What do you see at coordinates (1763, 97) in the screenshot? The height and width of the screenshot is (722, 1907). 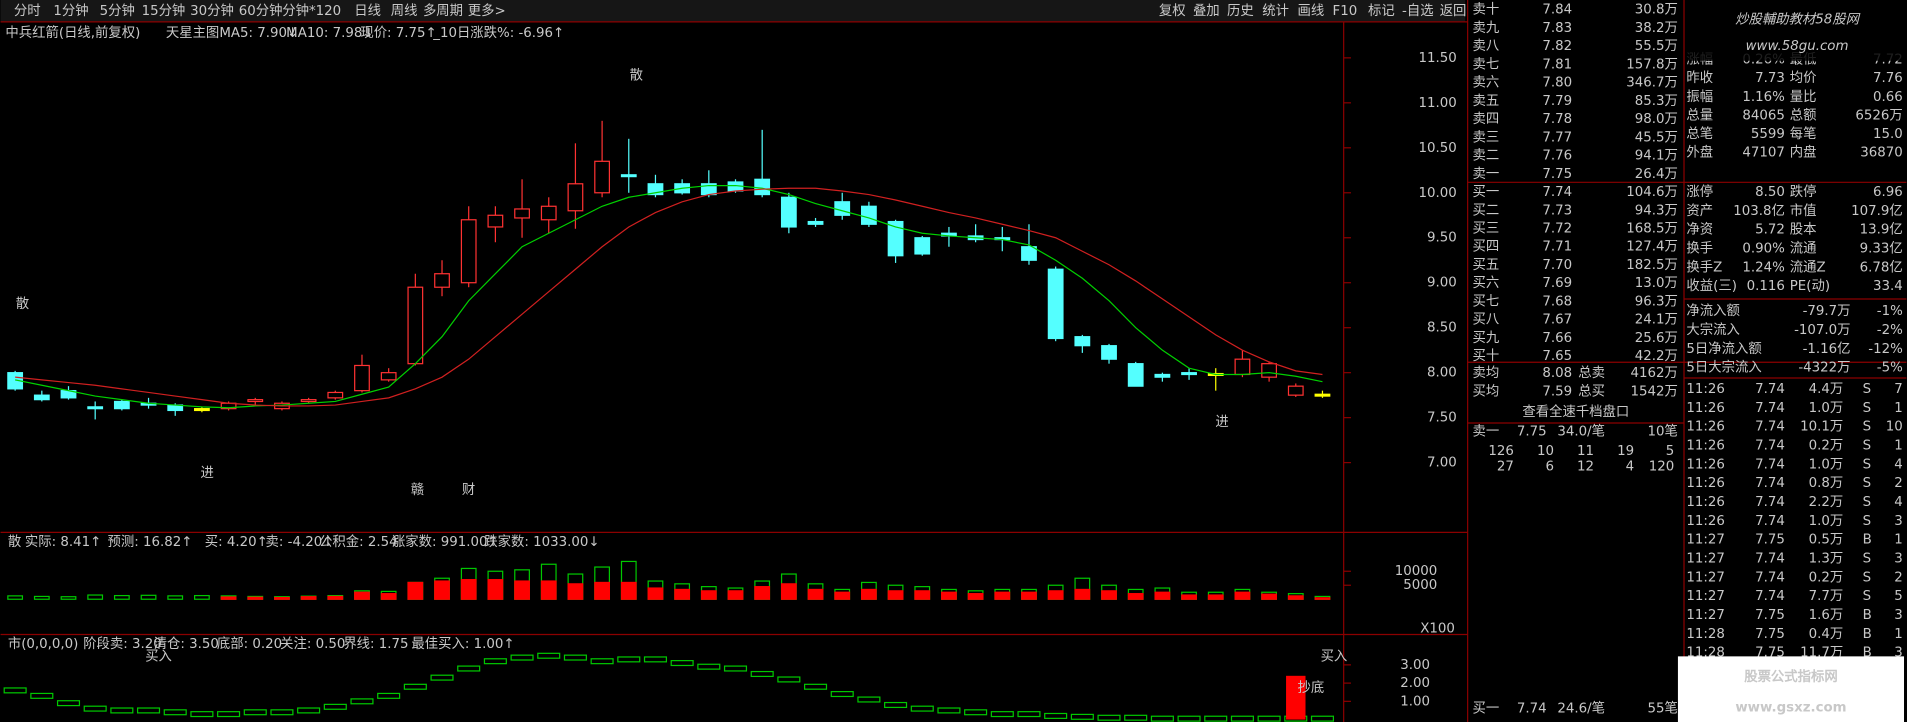 I see `stat-value: 1.16%` at bounding box center [1763, 97].